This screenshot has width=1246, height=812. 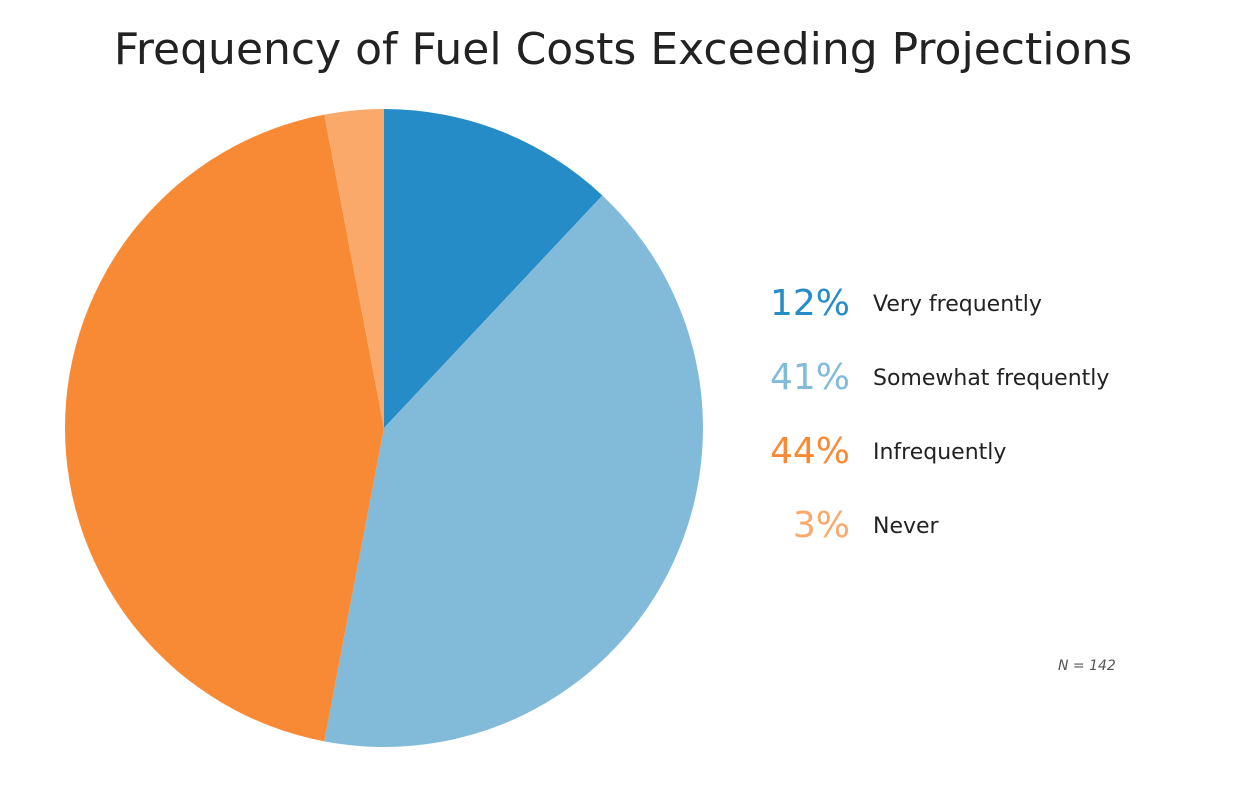 I want to click on sample-size-note: N = 142, so click(x=1087, y=666).